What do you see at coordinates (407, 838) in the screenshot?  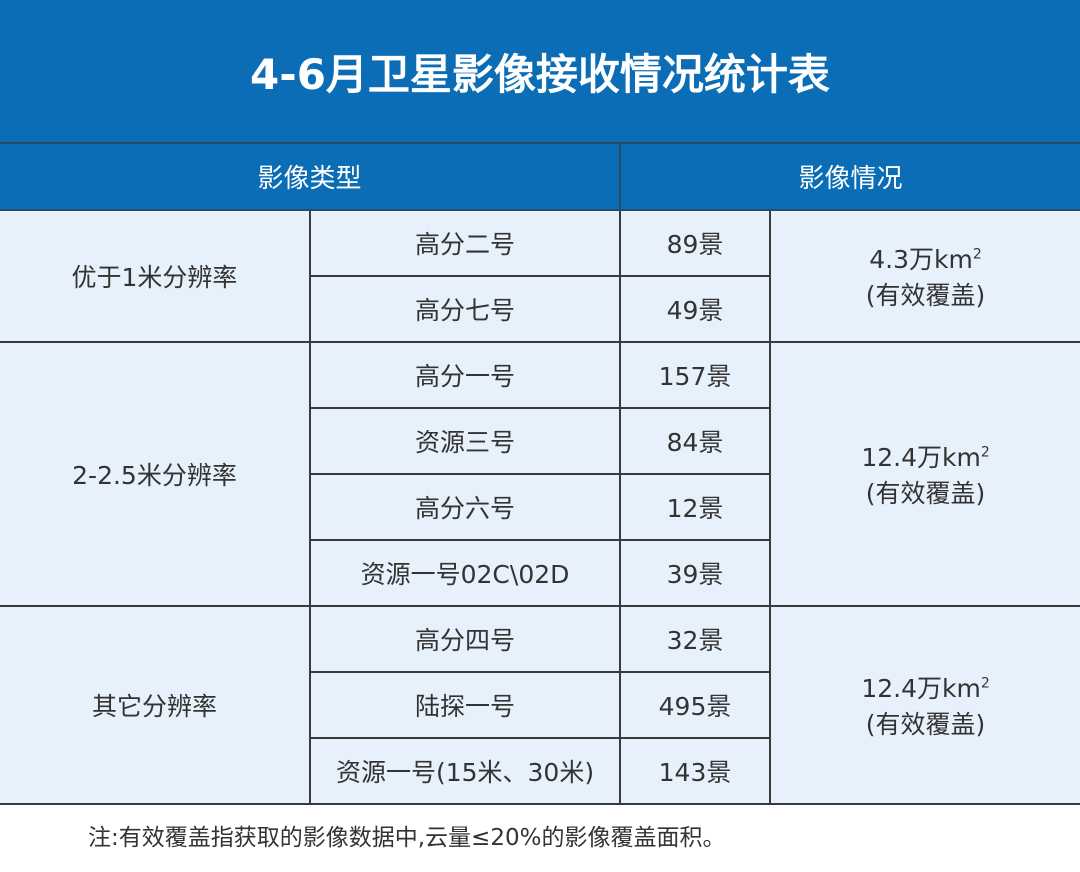 I see `footnote: 注:有效覆盖指获取的影像数据中,云量≤20%的影像覆盖面积。` at bounding box center [407, 838].